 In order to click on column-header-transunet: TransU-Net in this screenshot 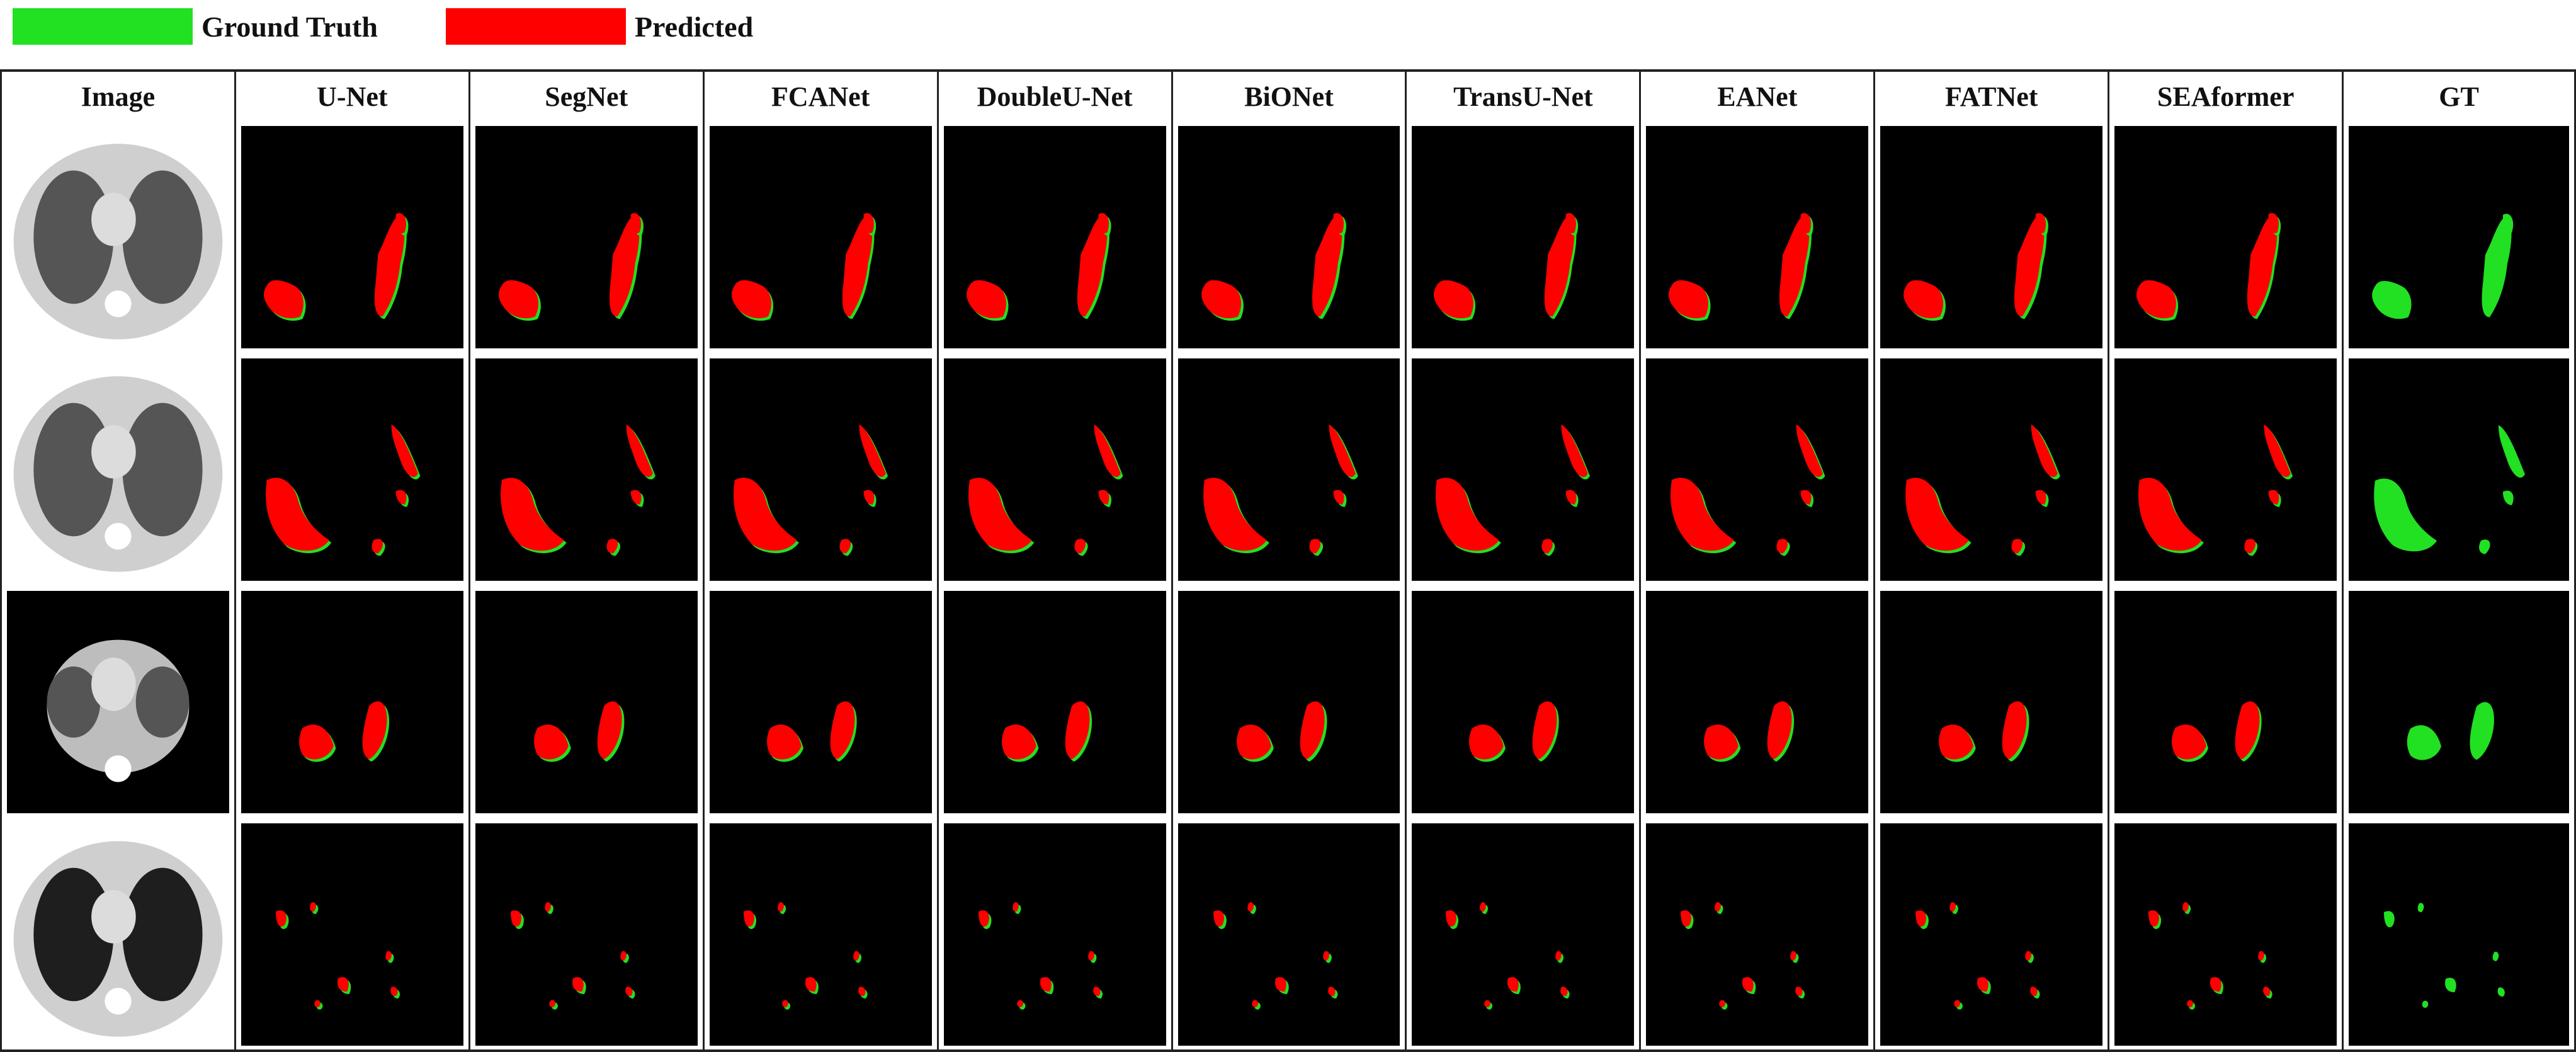, I will do `click(1522, 96)`.